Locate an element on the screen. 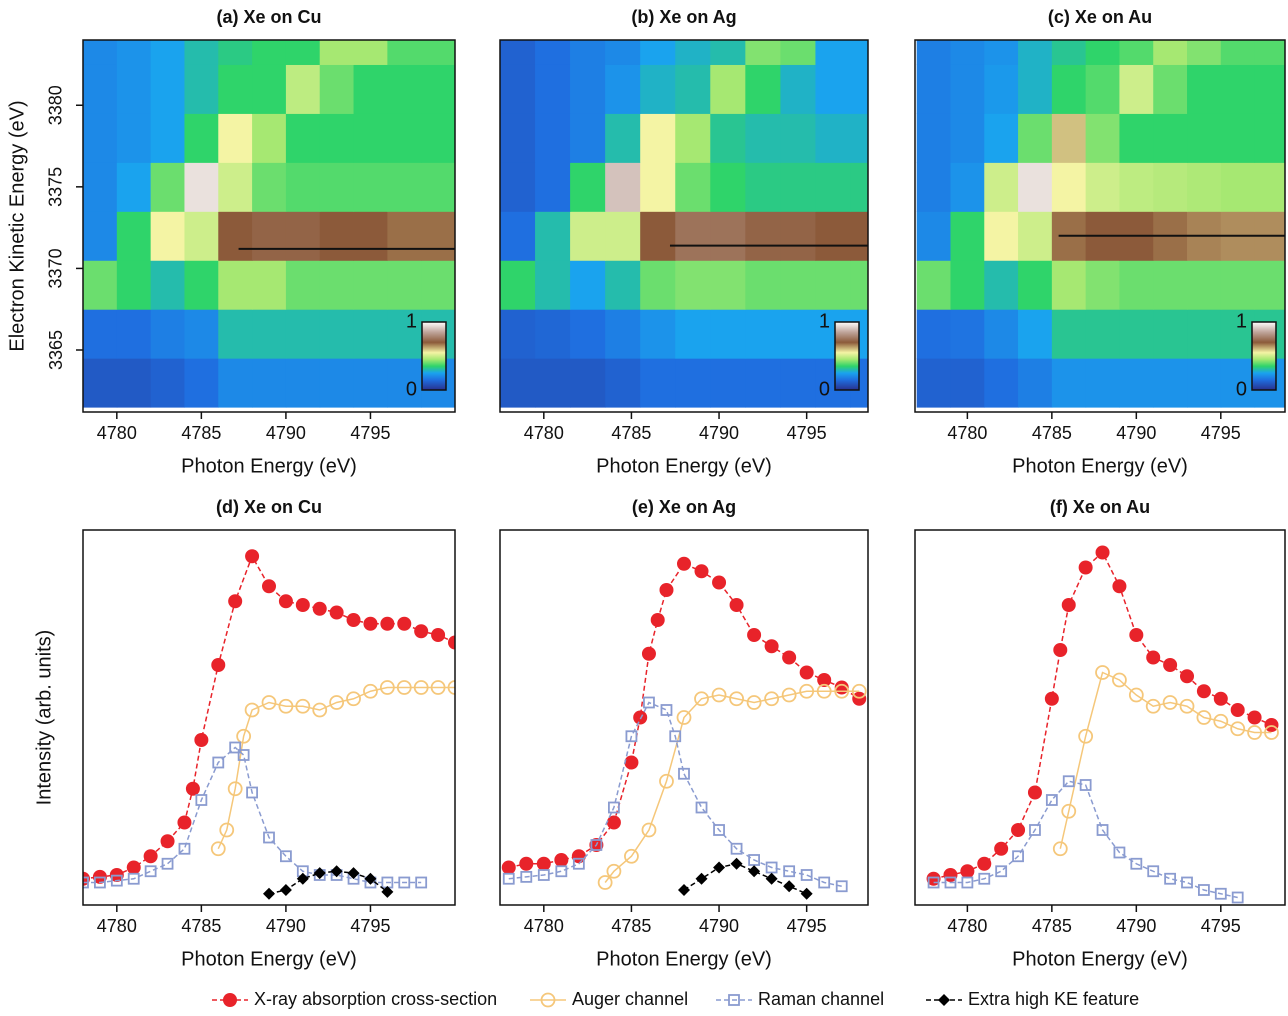  colorbar-tick-label: 1 is located at coordinates (1241, 321).